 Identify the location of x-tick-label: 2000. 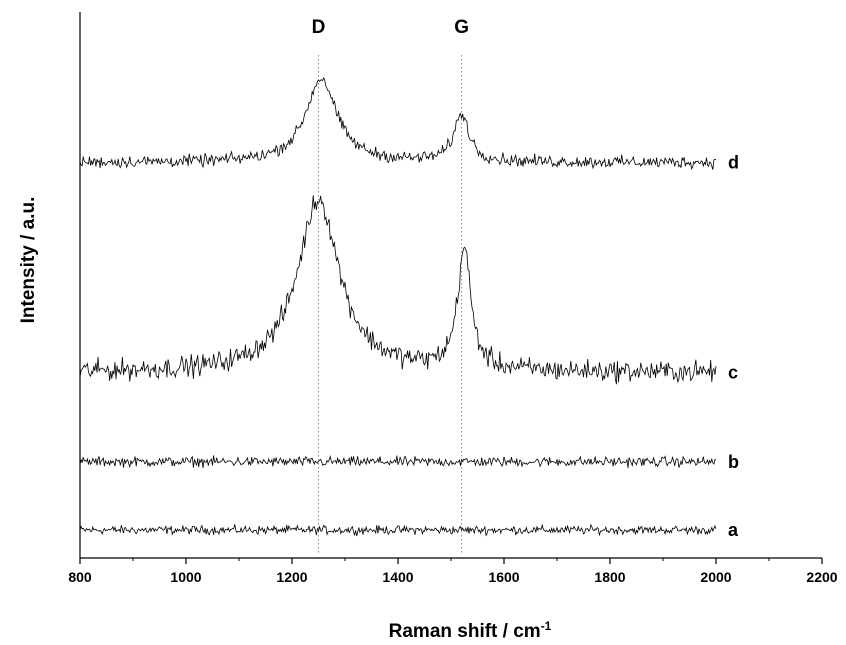
(715, 577).